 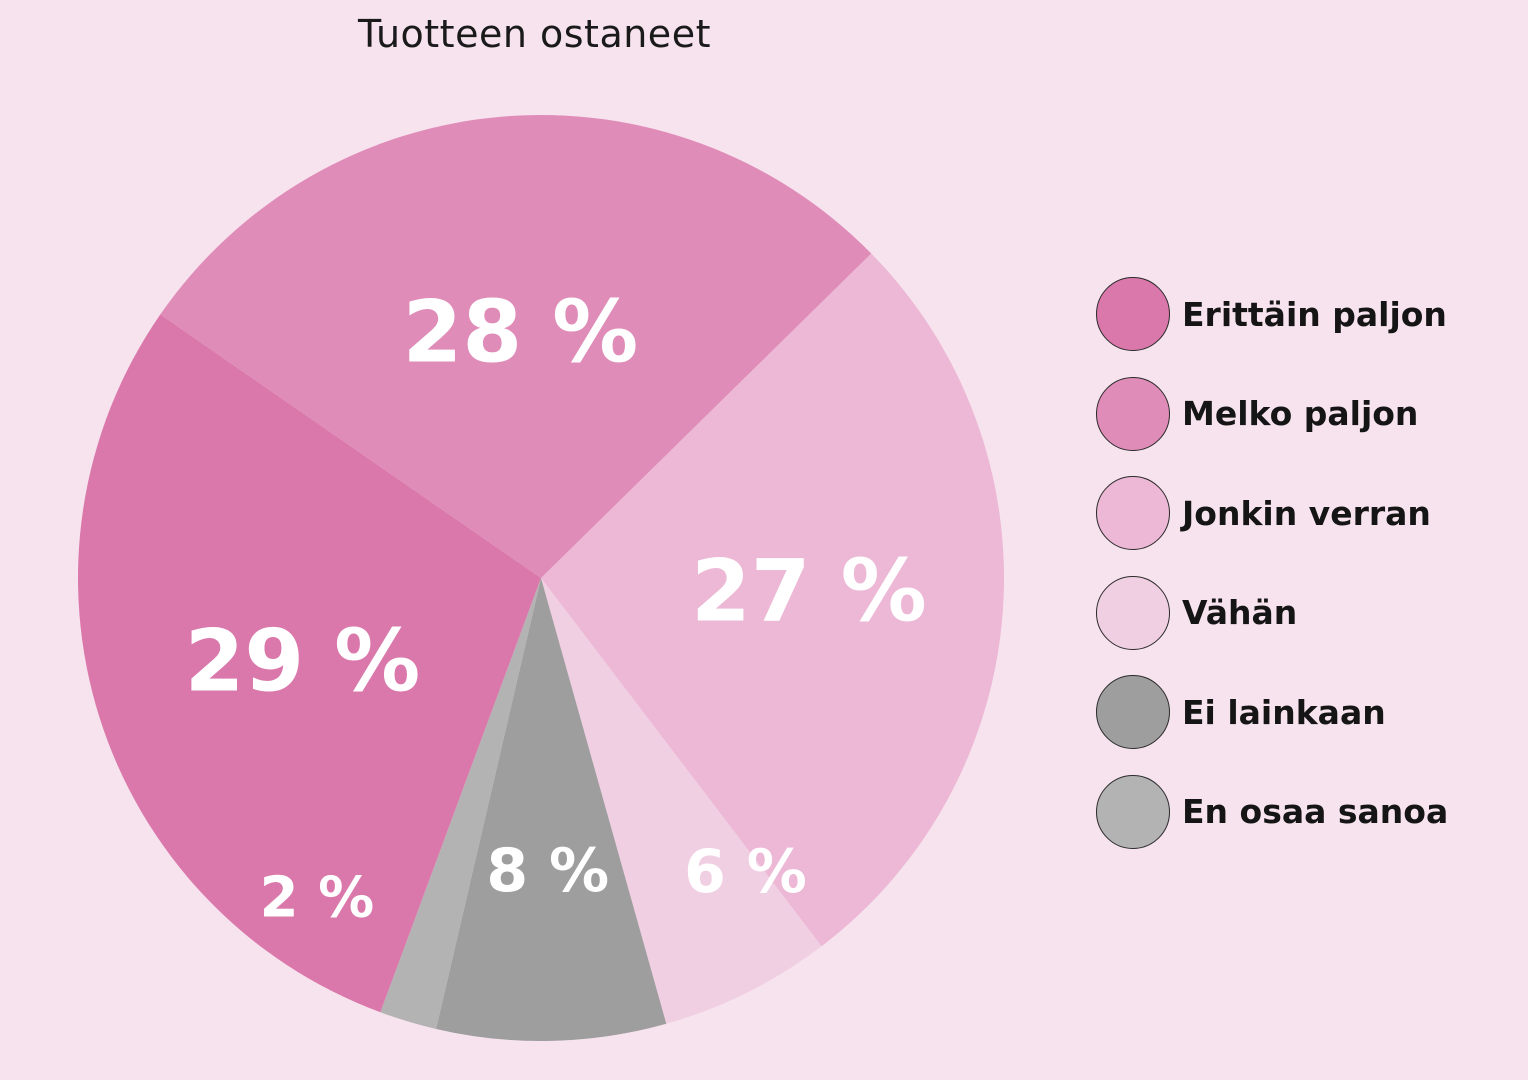 I want to click on slice-label-2: 28 %, so click(x=521, y=333).